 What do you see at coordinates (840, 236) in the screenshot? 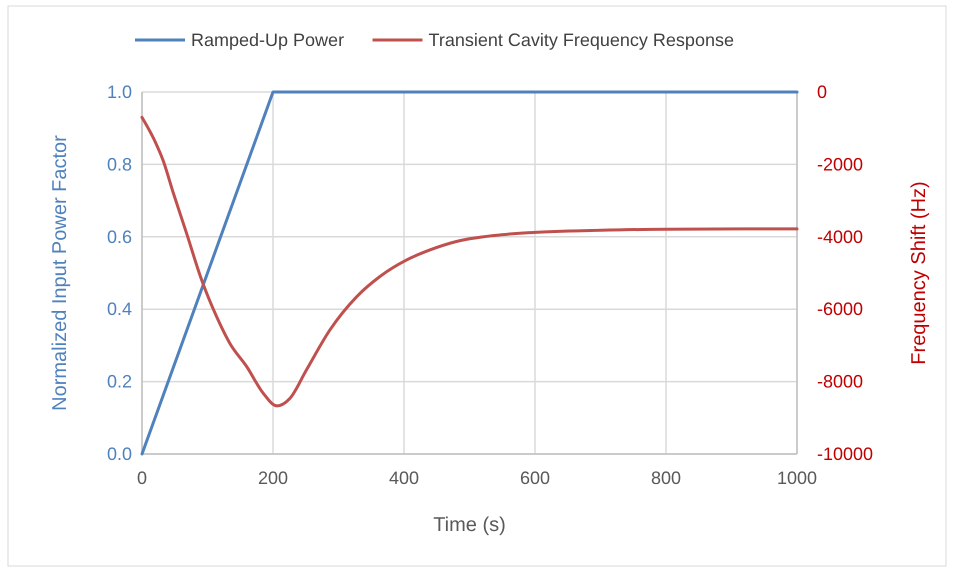
I see `y2-tick-label: -4000` at bounding box center [840, 236].